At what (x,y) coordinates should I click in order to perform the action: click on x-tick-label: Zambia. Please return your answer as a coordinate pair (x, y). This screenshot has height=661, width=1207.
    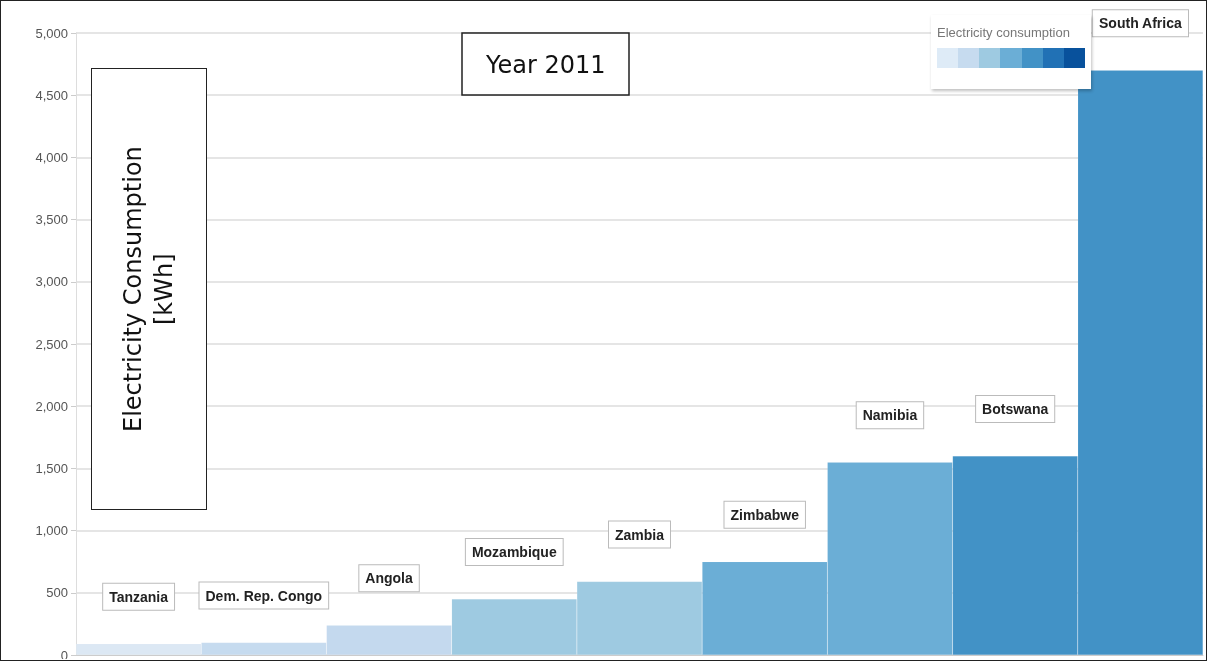
    Looking at the image, I should click on (639, 534).